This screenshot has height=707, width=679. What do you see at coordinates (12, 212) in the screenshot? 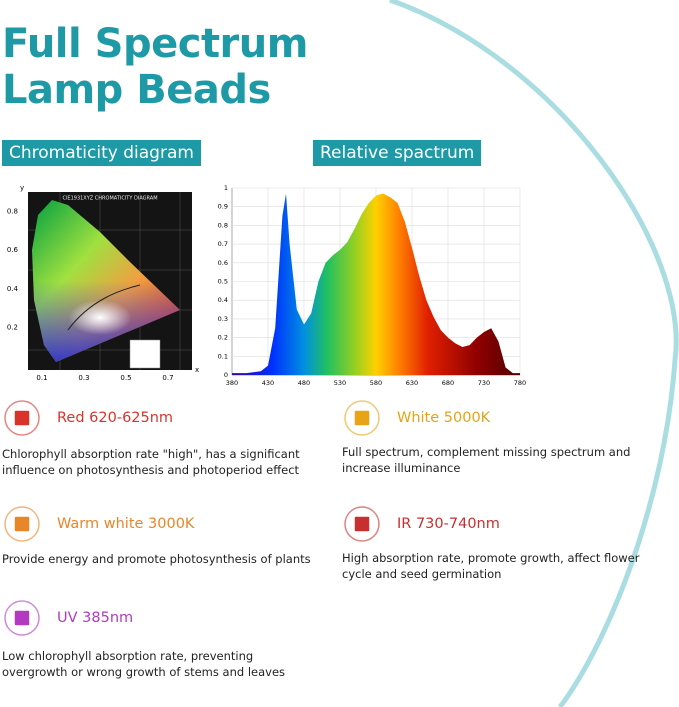
I see `chromaticity-y-tick: 0.8` at bounding box center [12, 212].